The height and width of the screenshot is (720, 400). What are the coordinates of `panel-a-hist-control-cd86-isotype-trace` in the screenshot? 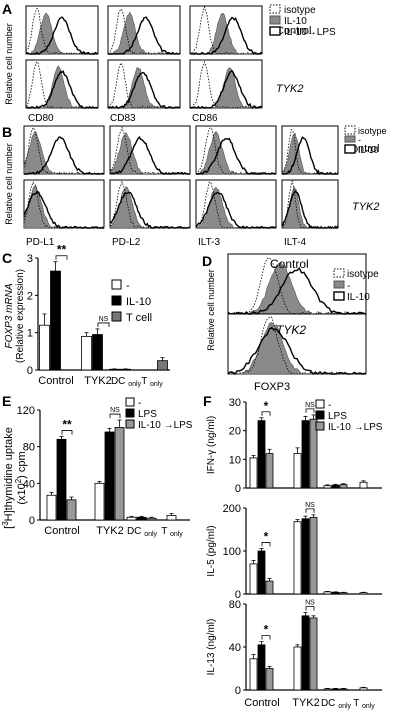 It's located at (226, 30).